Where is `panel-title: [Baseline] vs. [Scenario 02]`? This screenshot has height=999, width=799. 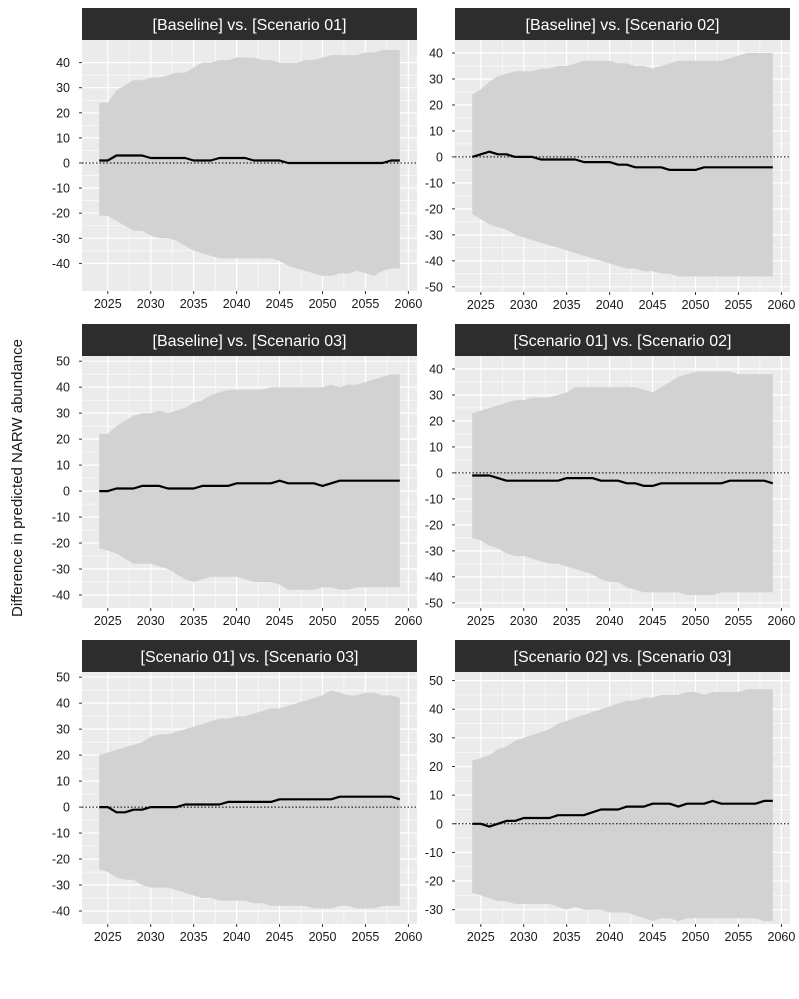 panel-title: [Baseline] vs. [Scenario 02] is located at coordinates (623, 25).